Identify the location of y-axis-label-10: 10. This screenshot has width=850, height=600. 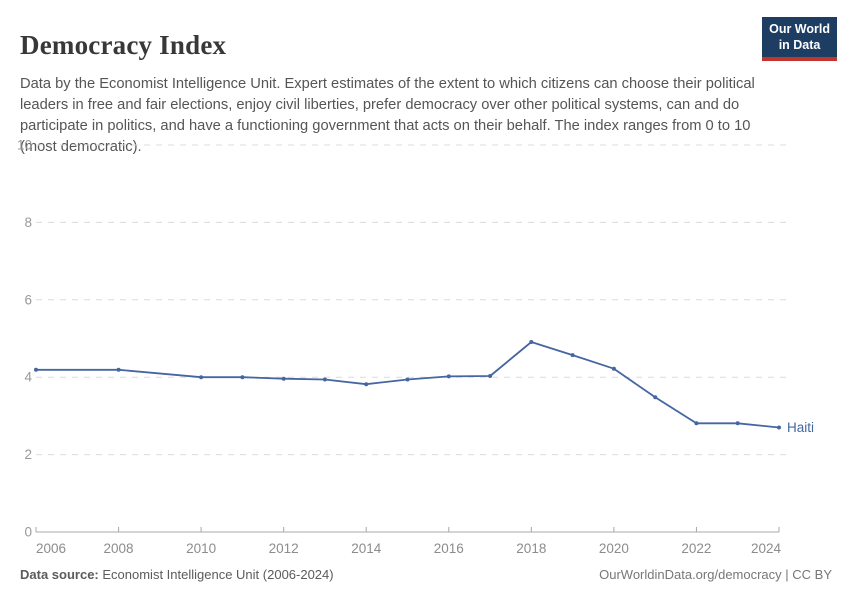
(24, 145).